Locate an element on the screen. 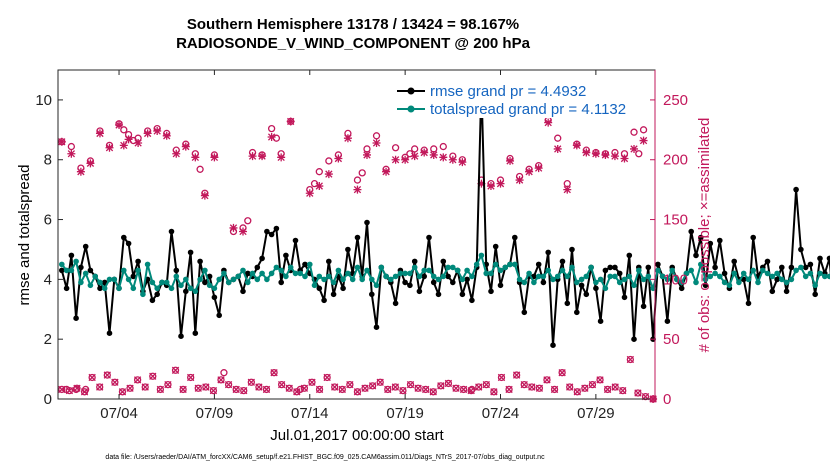  legend-spread-marker is located at coordinates (411, 109).